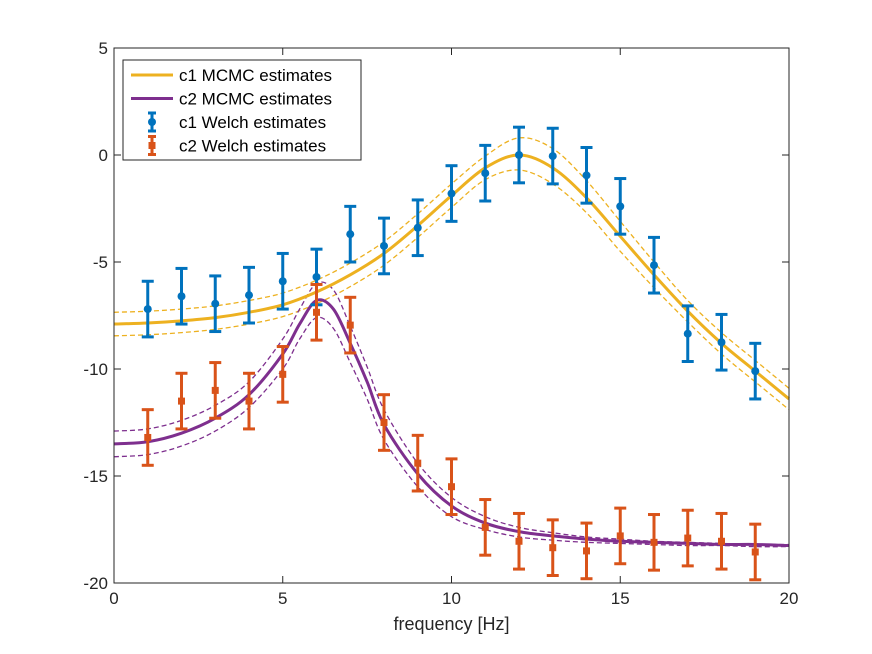 Image resolution: width=872 pixels, height=654 pixels. Describe the element at coordinates (252, 146) in the screenshot. I see `legend-label: c2 Welch estimates` at that location.